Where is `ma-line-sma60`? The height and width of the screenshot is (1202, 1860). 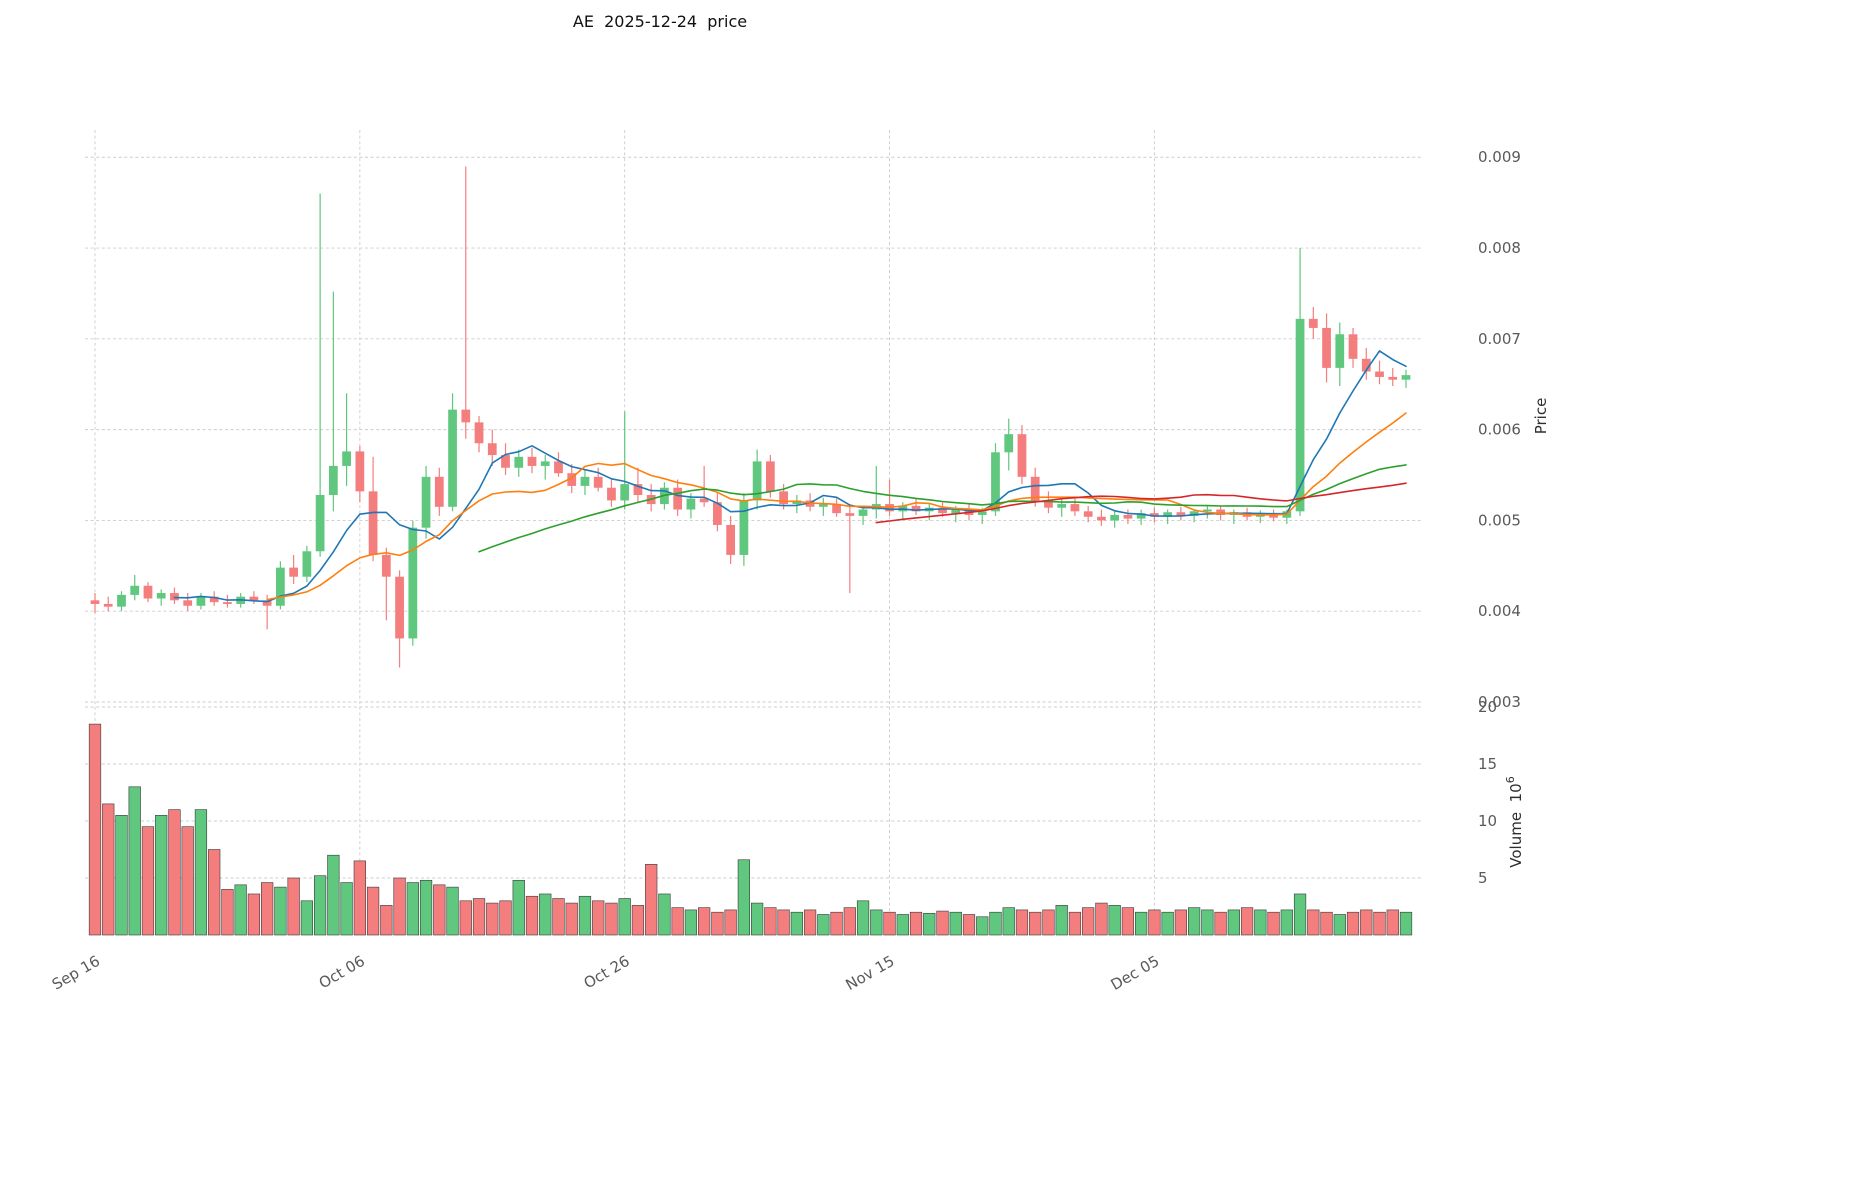 ma-line-sma60 is located at coordinates (1141, 503).